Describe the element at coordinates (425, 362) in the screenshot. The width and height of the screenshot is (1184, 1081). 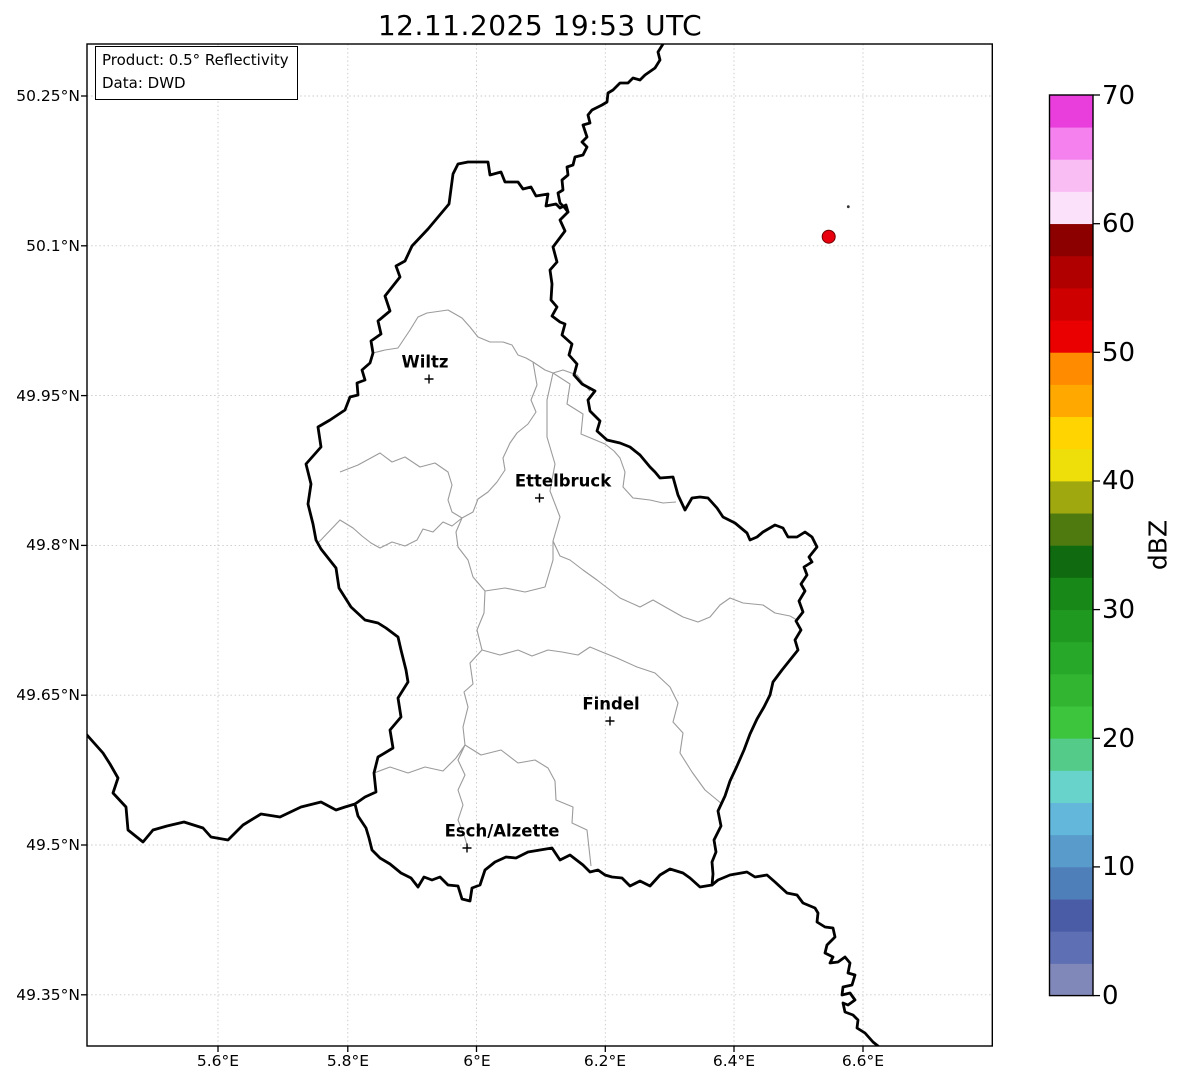
I see `city-label-wiltz: Wiltz` at that location.